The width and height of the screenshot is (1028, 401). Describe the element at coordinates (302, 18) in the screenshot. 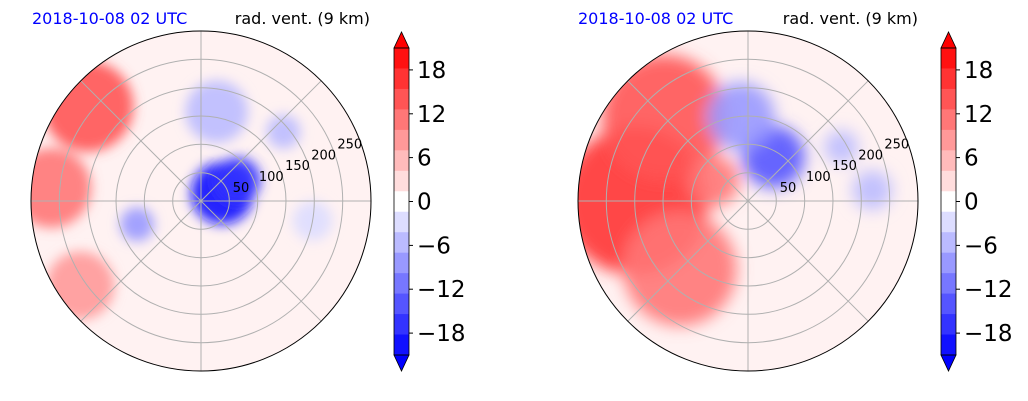

I see `variable-title-left: rad. vent. (9 km)` at that location.